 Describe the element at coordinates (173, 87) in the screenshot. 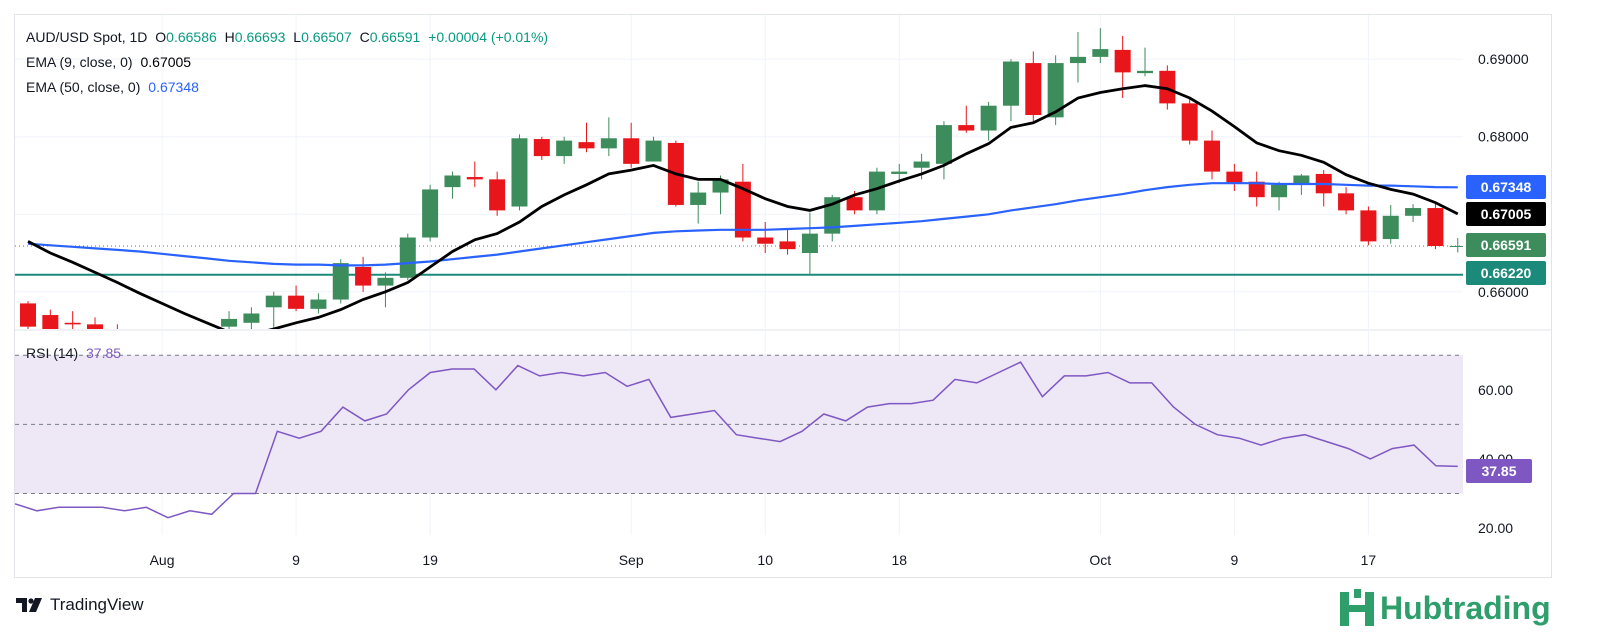

I see `legend-ema50-value: 0.67348` at that location.